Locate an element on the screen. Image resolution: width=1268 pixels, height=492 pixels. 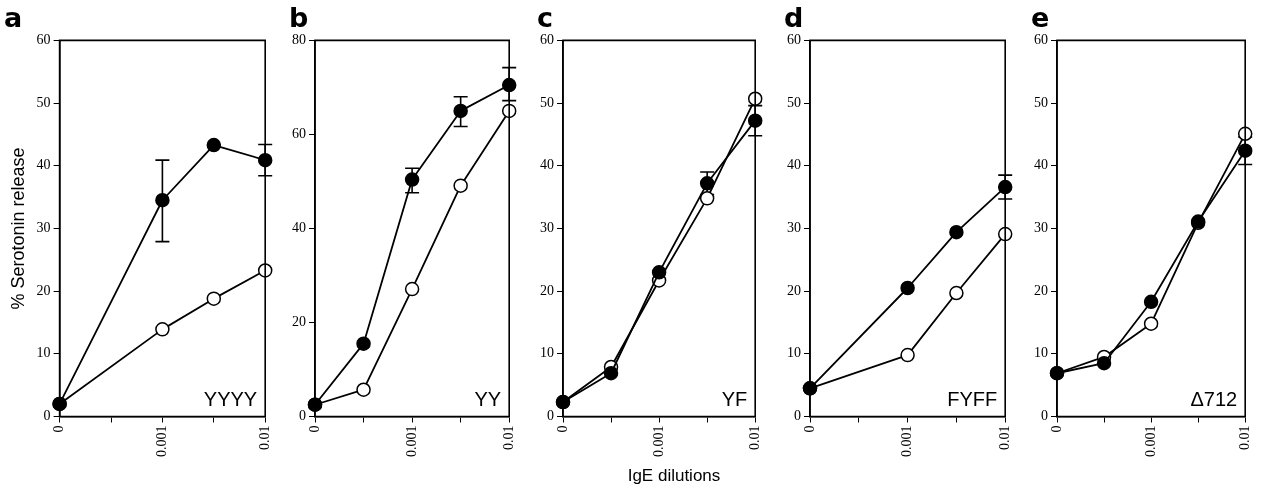
chart-title: e is located at coordinates (1040, 18).